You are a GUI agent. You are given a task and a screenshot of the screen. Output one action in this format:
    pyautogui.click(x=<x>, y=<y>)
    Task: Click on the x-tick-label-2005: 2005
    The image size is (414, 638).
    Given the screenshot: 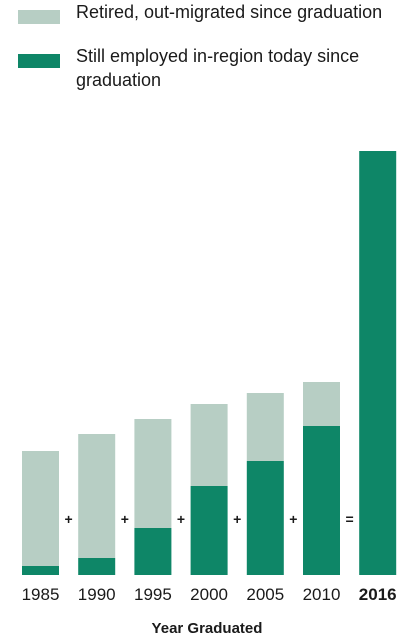 What is the action you would take?
    pyautogui.click(x=265, y=594)
    